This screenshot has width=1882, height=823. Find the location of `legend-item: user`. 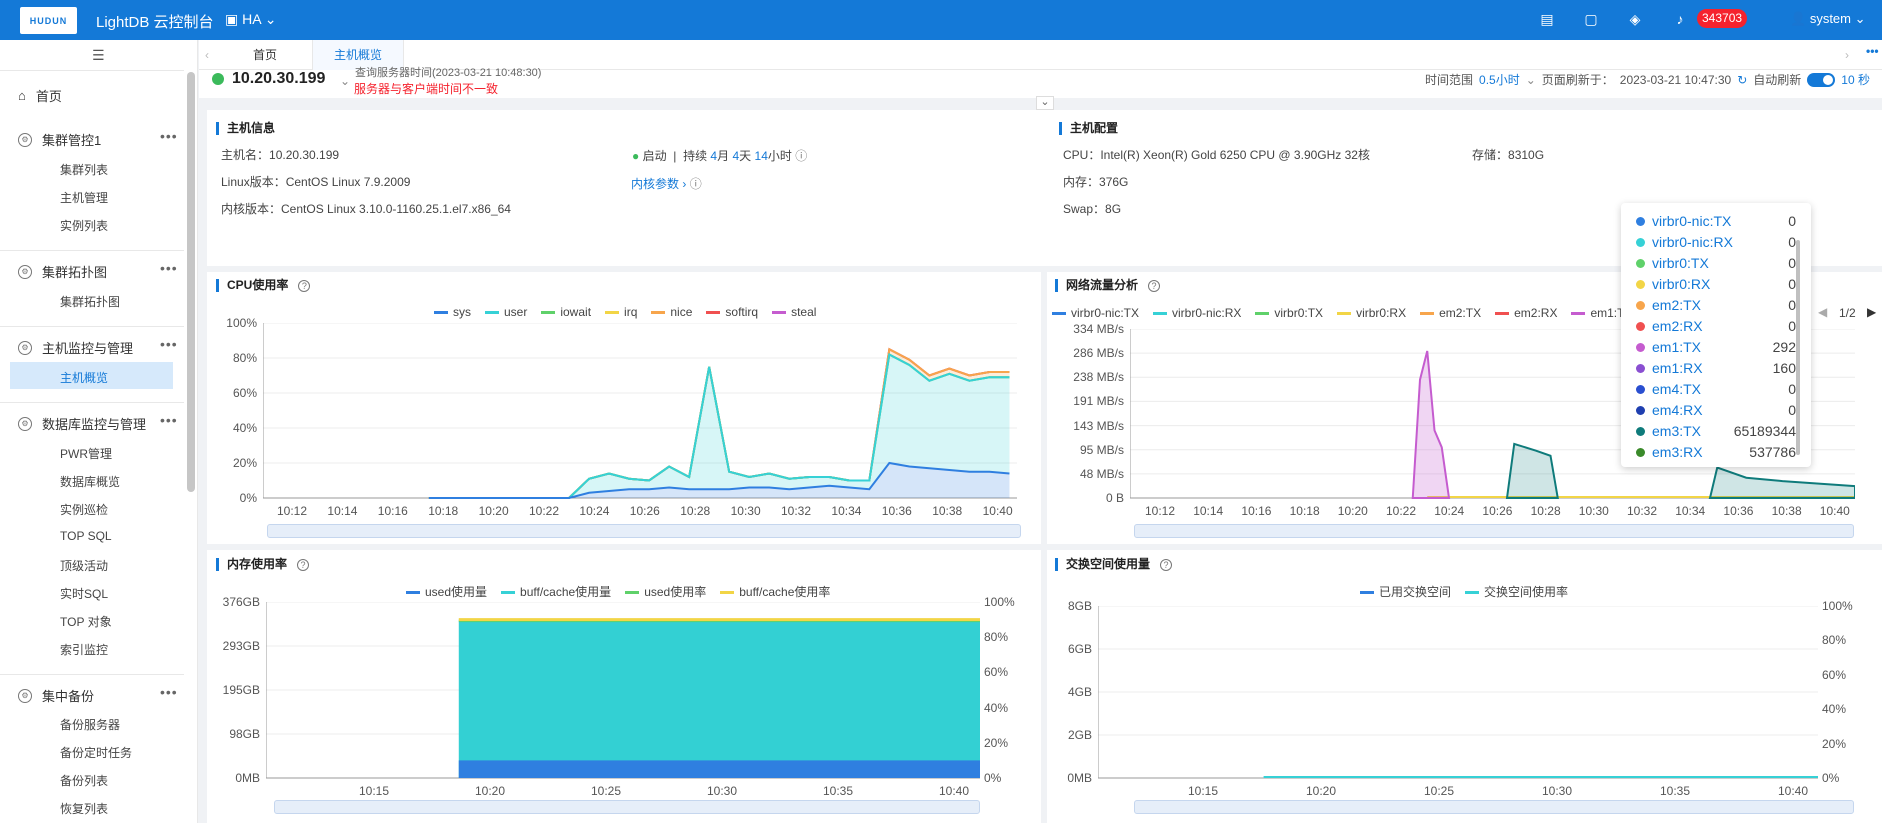

legend-item: user is located at coordinates (506, 312).